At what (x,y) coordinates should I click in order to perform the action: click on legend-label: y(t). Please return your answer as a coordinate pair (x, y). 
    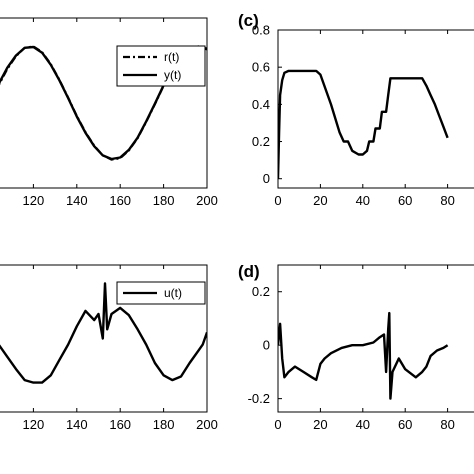
    Looking at the image, I should click on (172, 75).